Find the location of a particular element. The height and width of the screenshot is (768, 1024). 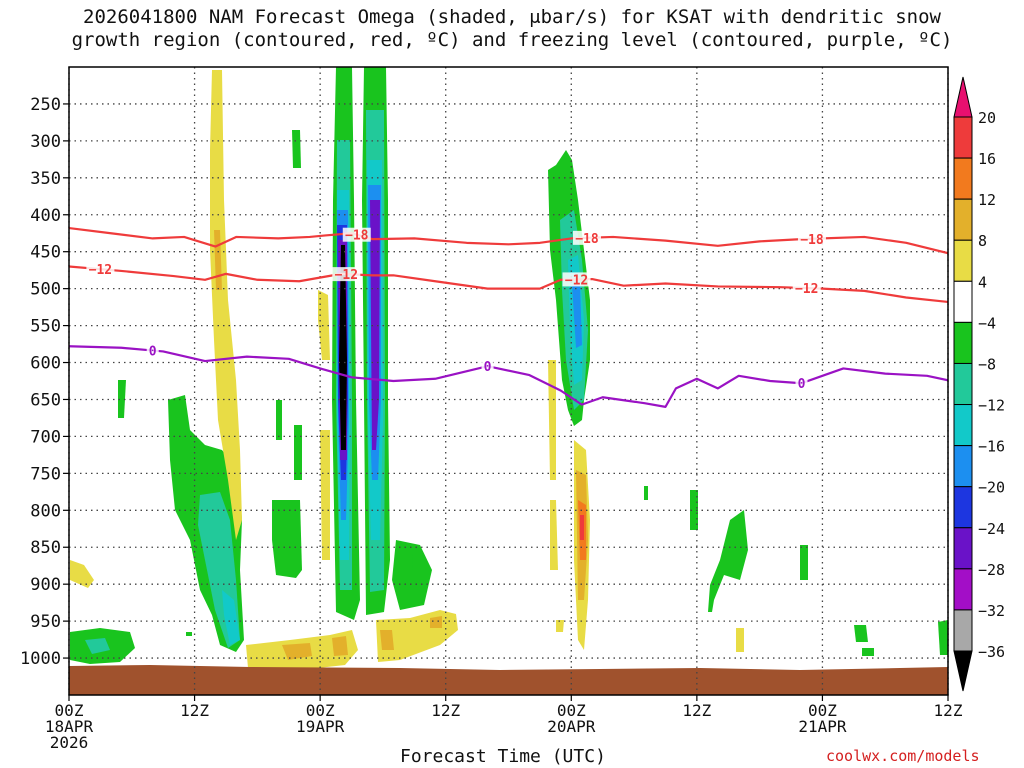

colorbar-label: −32 is located at coordinates (991, 611).